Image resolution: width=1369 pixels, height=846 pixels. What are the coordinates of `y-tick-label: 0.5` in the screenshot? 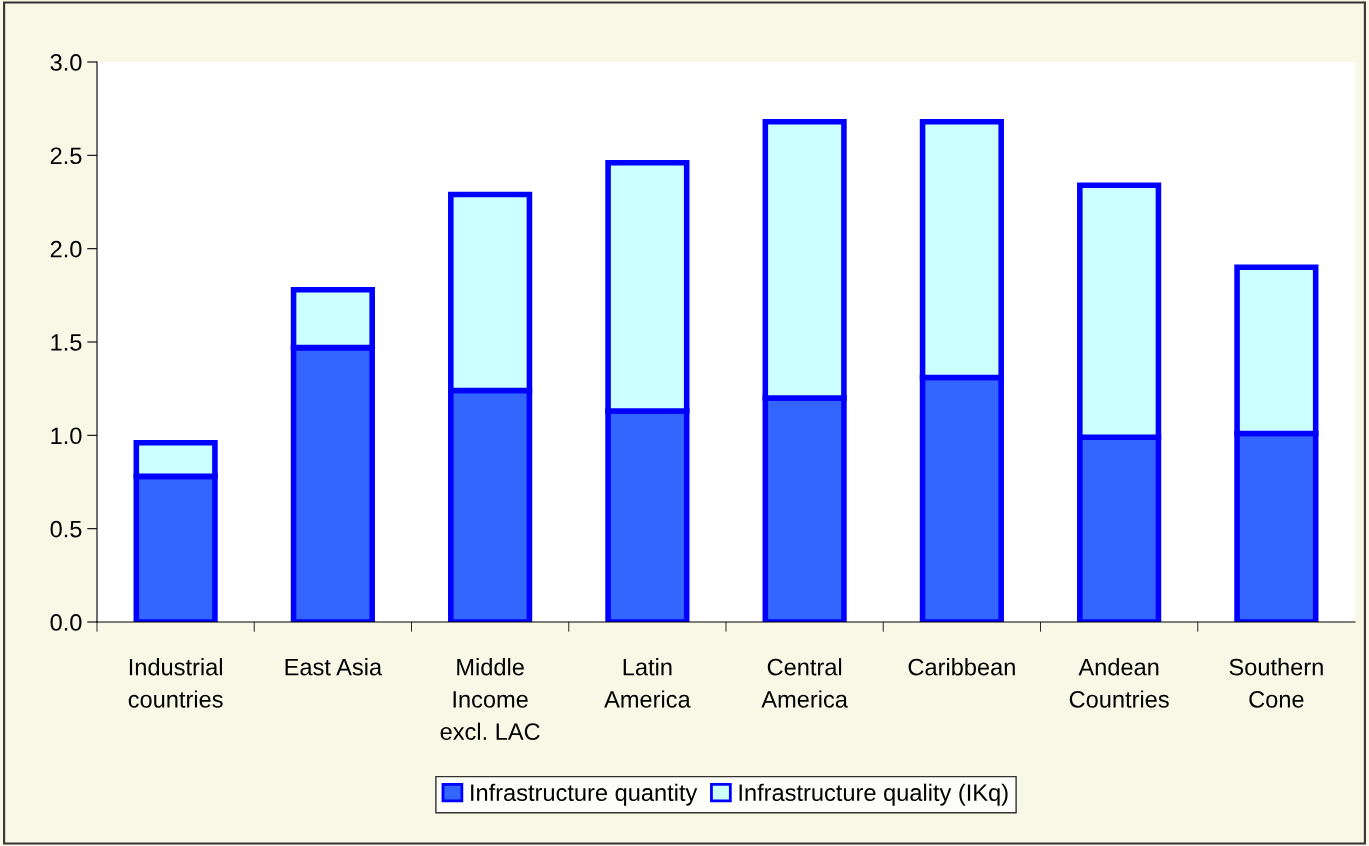 It's located at (66, 529).